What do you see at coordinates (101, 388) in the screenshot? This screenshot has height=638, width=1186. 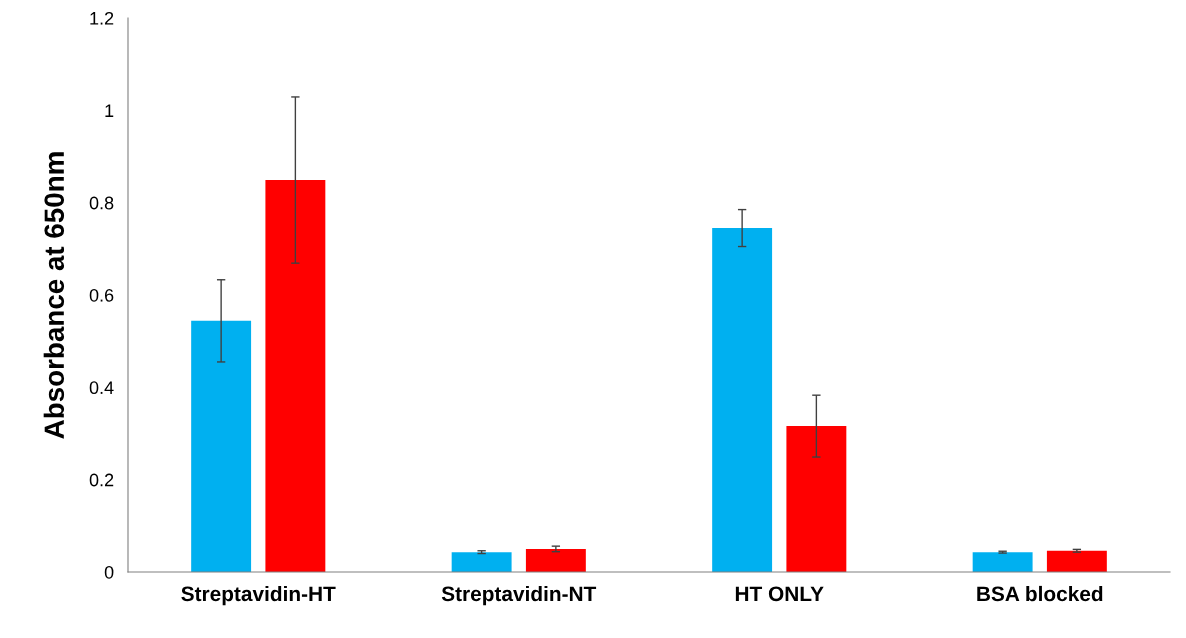 I see `y-tick-label: 0.4` at bounding box center [101, 388].